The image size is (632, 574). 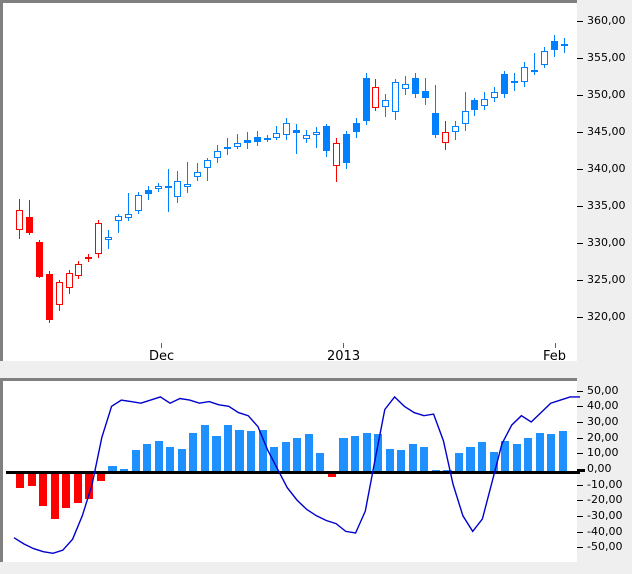 I want to click on price-y-label: 320,00, so click(x=606, y=317).